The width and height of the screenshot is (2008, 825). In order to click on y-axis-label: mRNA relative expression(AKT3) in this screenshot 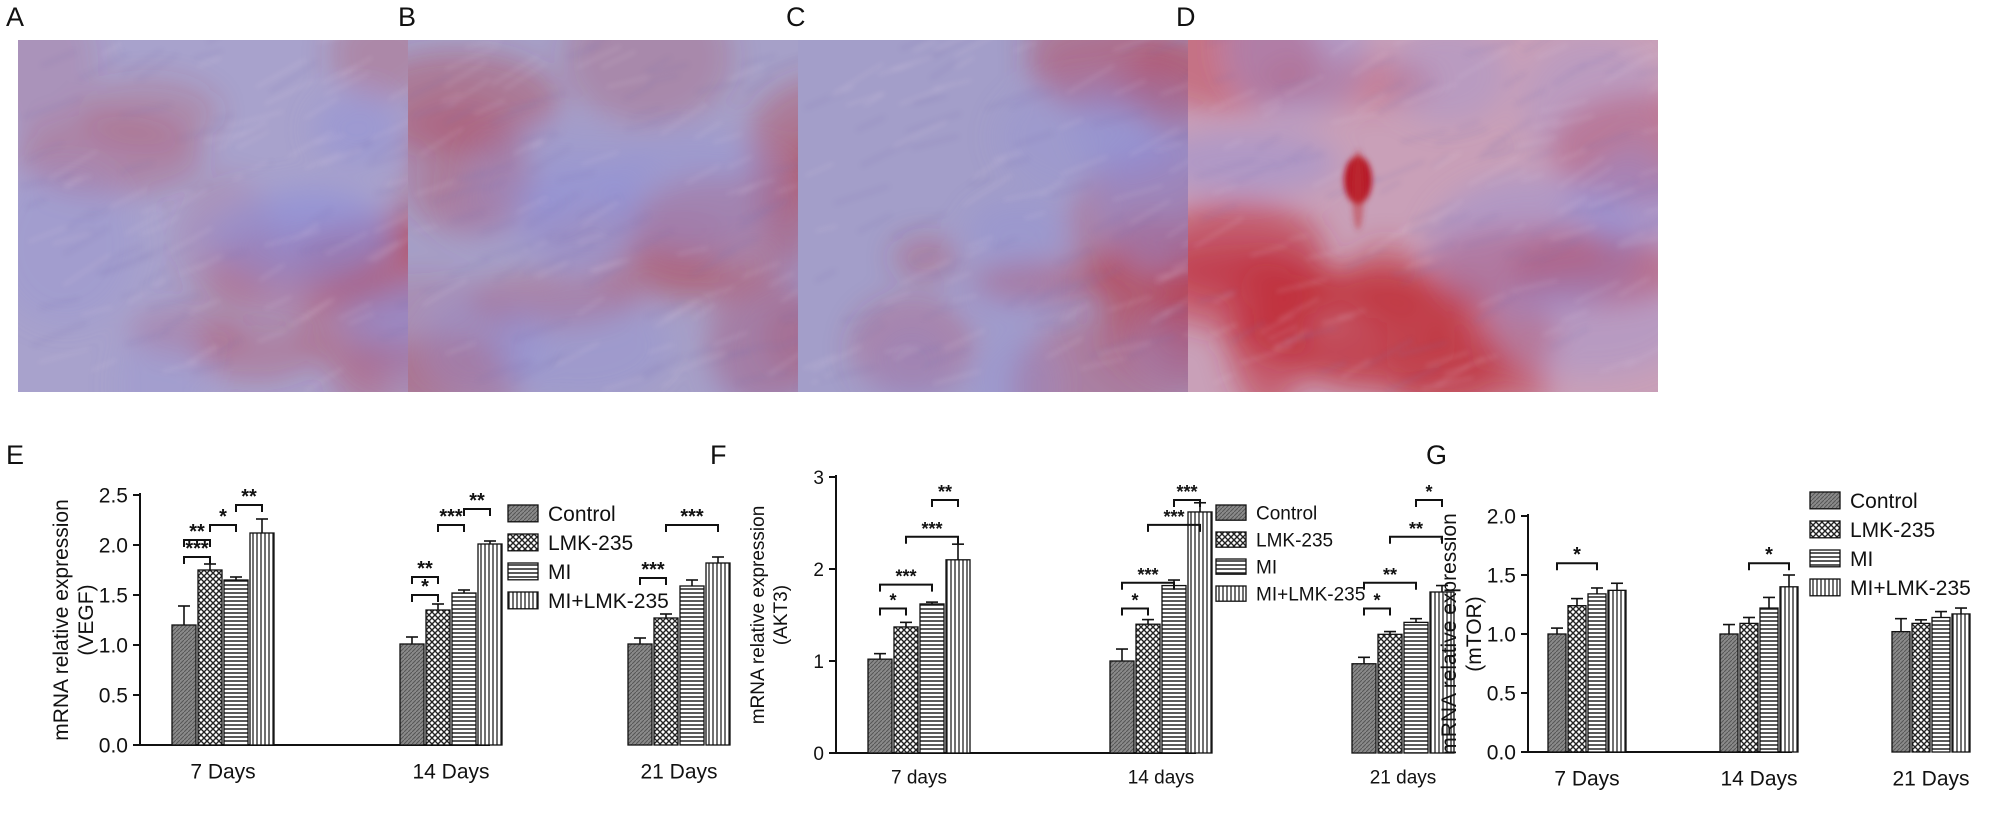, I will do `click(770, 615)`.